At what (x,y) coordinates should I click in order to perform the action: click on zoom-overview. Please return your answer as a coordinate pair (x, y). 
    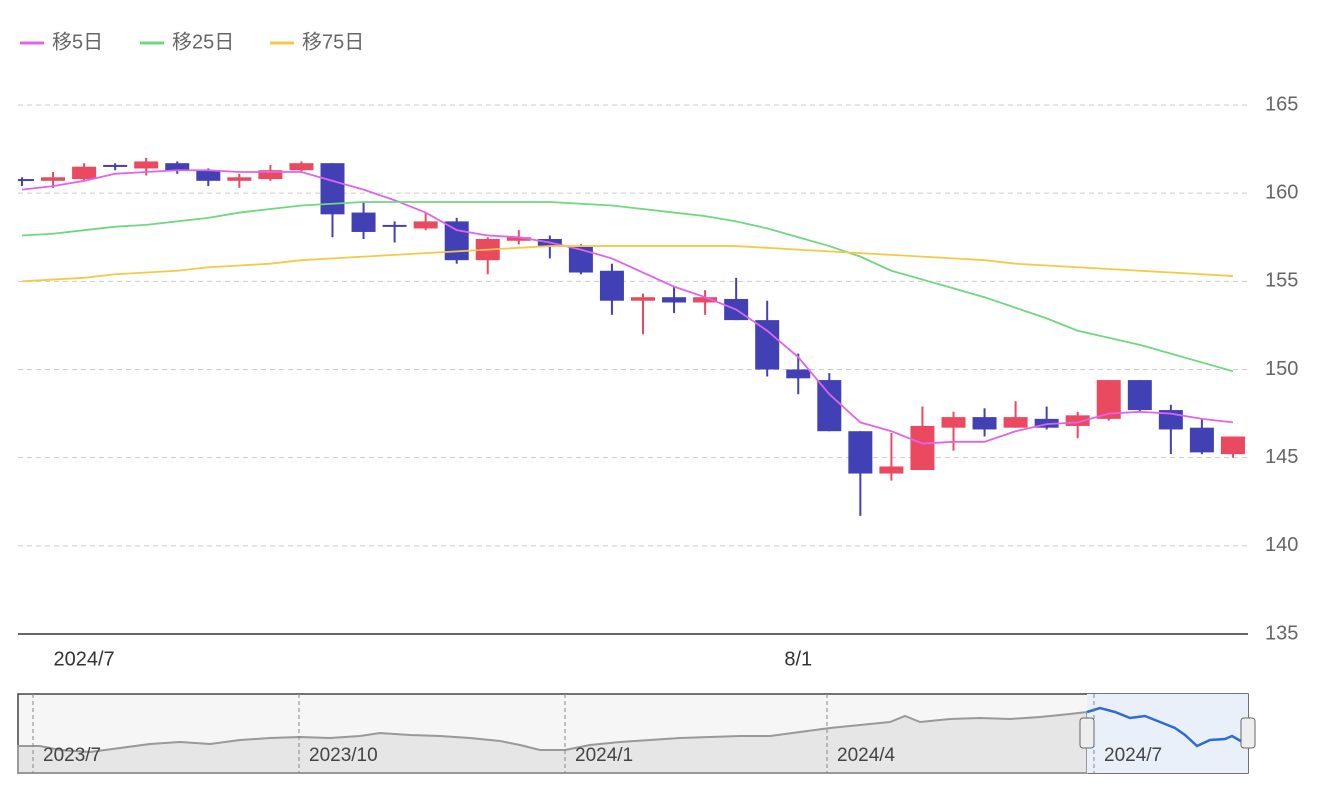
    Looking at the image, I should click on (552, 742).